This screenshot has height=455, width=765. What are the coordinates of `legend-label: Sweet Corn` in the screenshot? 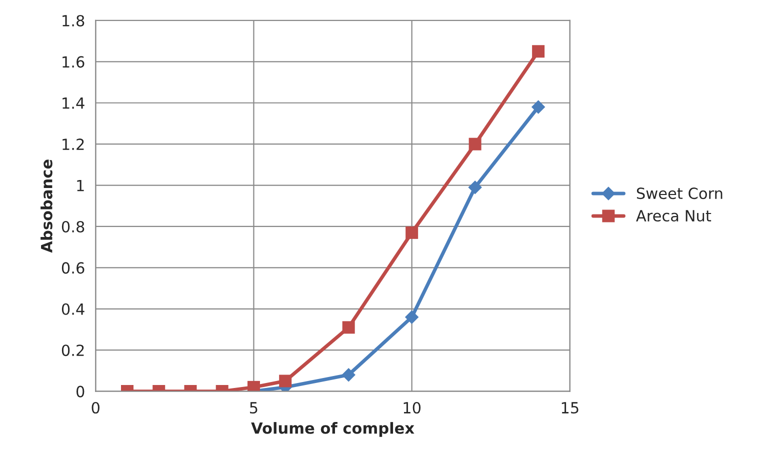 It's located at (679, 194).